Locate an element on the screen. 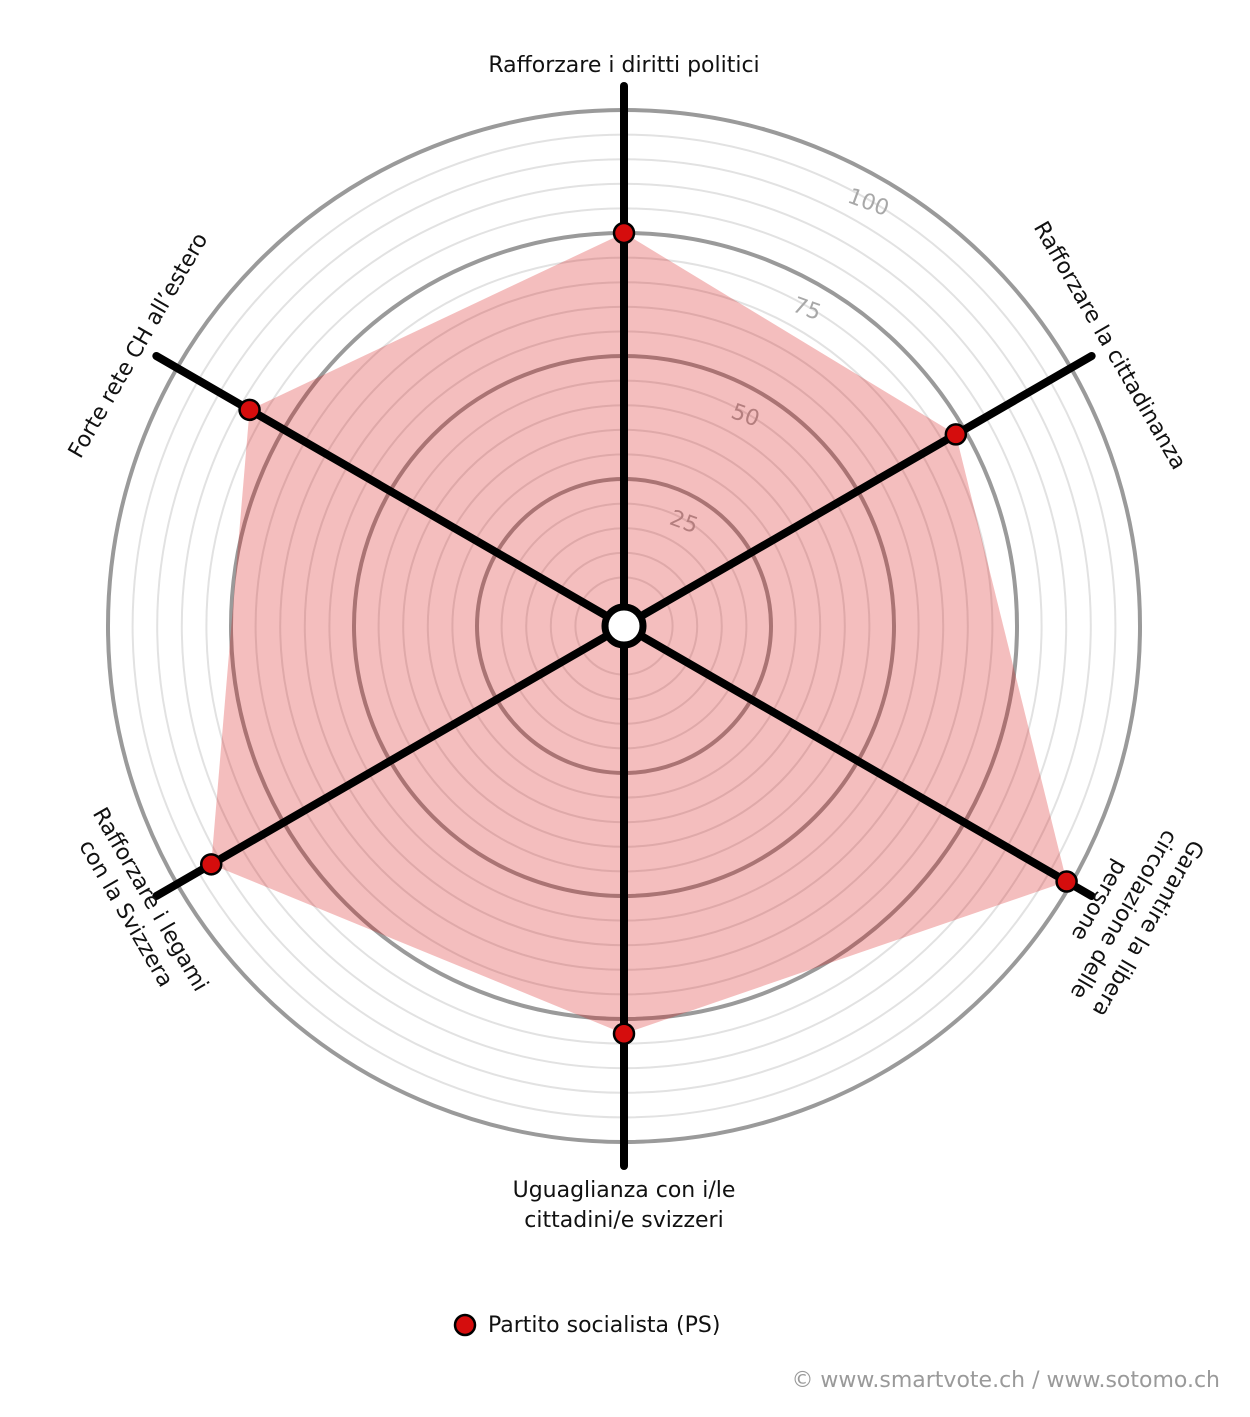  axis-label: cittadini/e svizzeri is located at coordinates (623, 1220).